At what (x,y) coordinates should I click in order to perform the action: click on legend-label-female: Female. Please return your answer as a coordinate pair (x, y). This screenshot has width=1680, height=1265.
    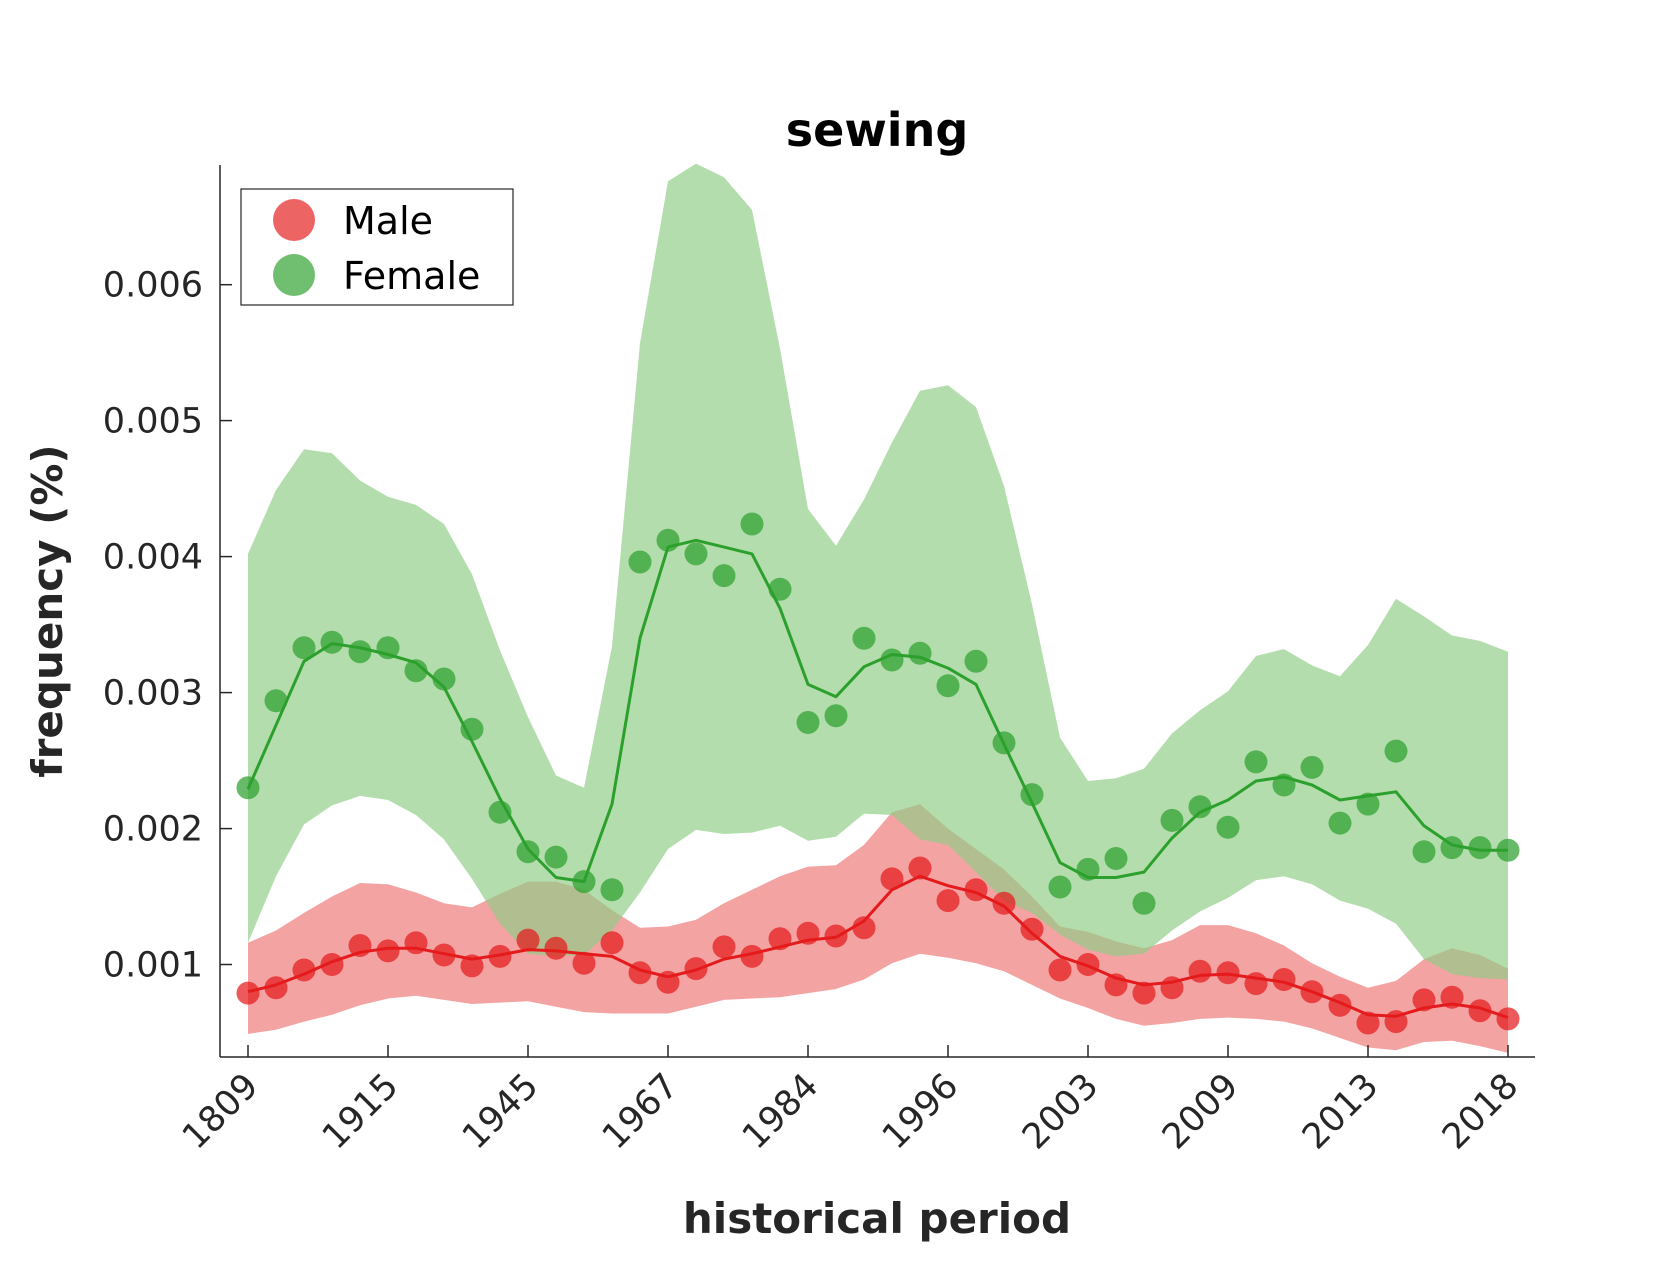
    Looking at the image, I should click on (411, 276).